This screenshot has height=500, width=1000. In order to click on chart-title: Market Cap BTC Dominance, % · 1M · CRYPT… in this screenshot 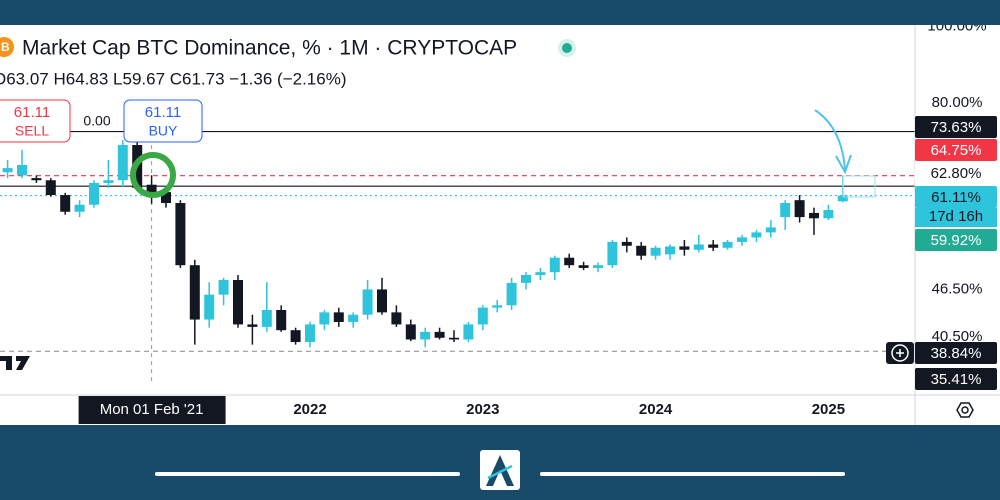, I will do `click(269, 48)`.